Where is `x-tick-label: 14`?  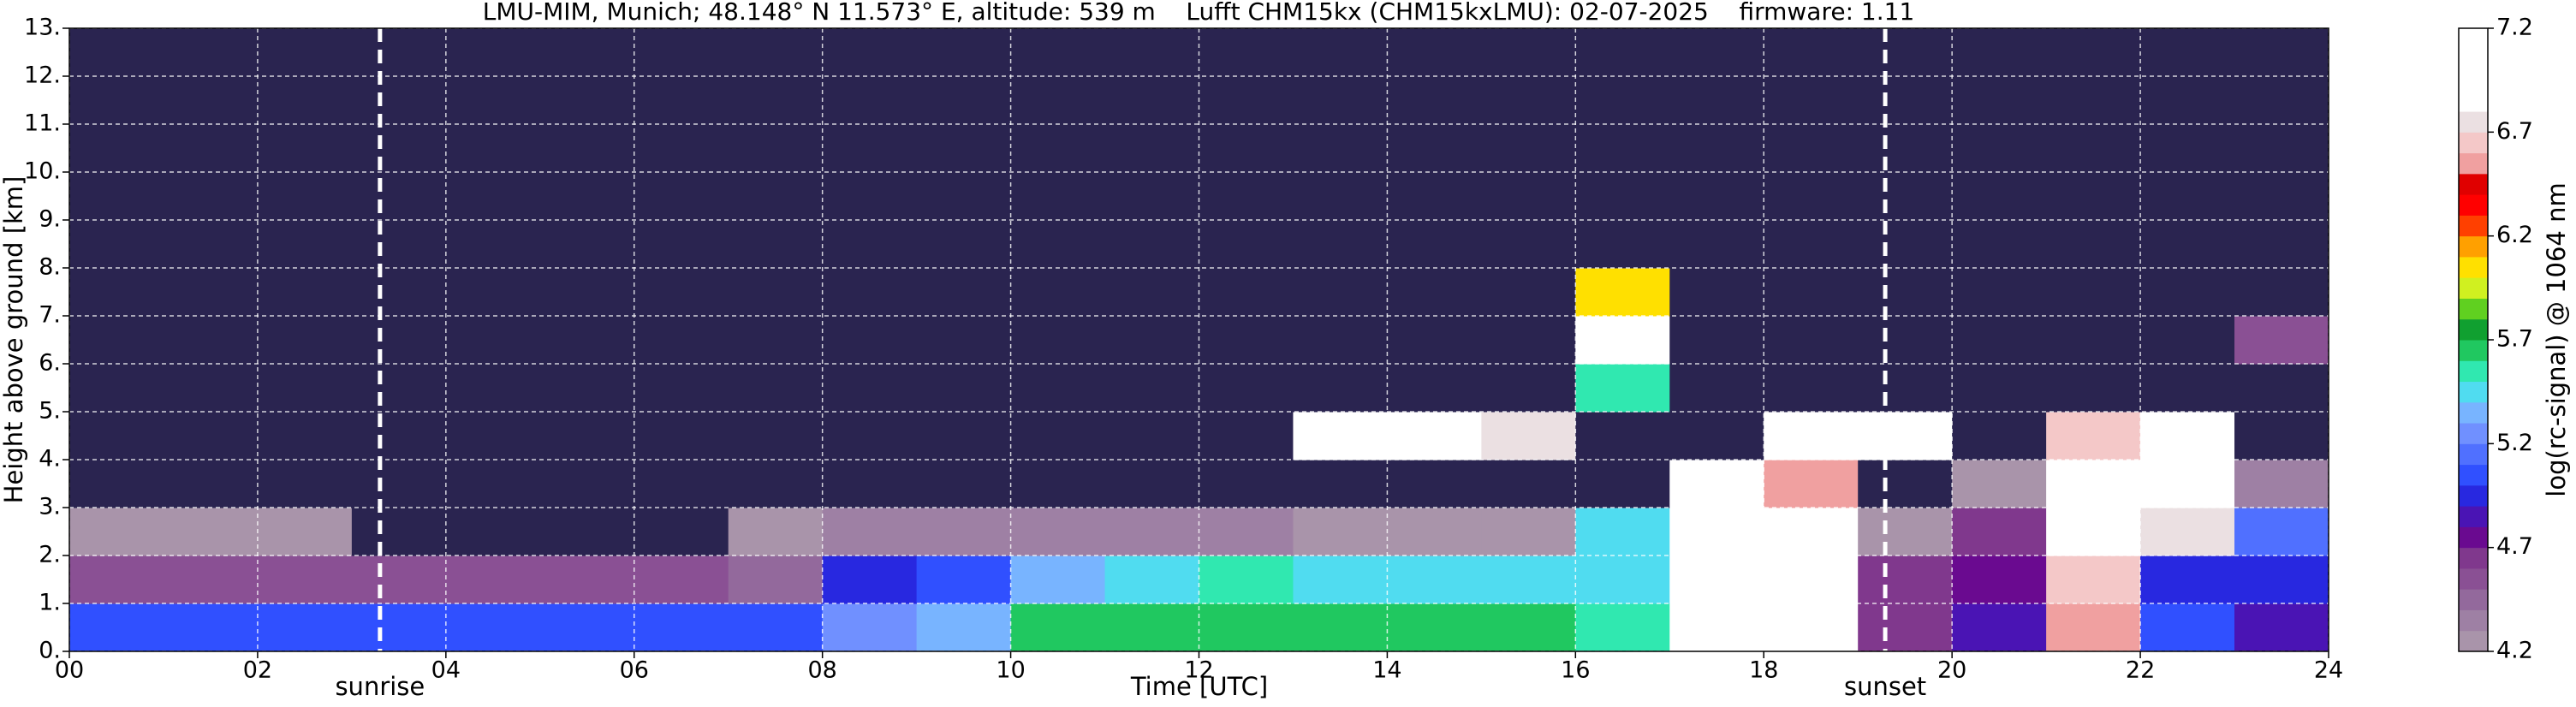
x-tick-label: 14 is located at coordinates (1387, 670).